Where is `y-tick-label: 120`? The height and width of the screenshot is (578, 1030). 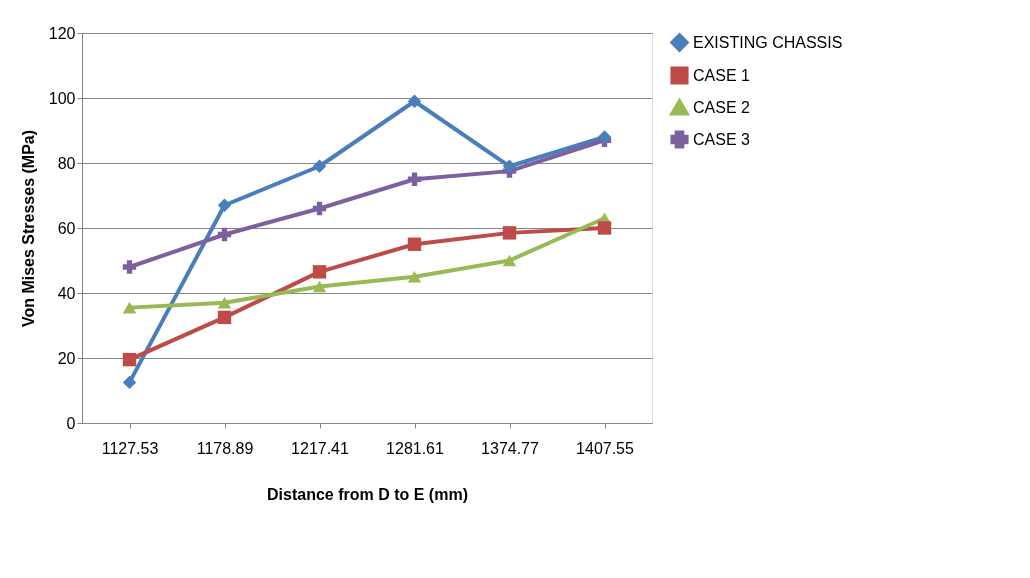
y-tick-label: 120 is located at coordinates (62, 33).